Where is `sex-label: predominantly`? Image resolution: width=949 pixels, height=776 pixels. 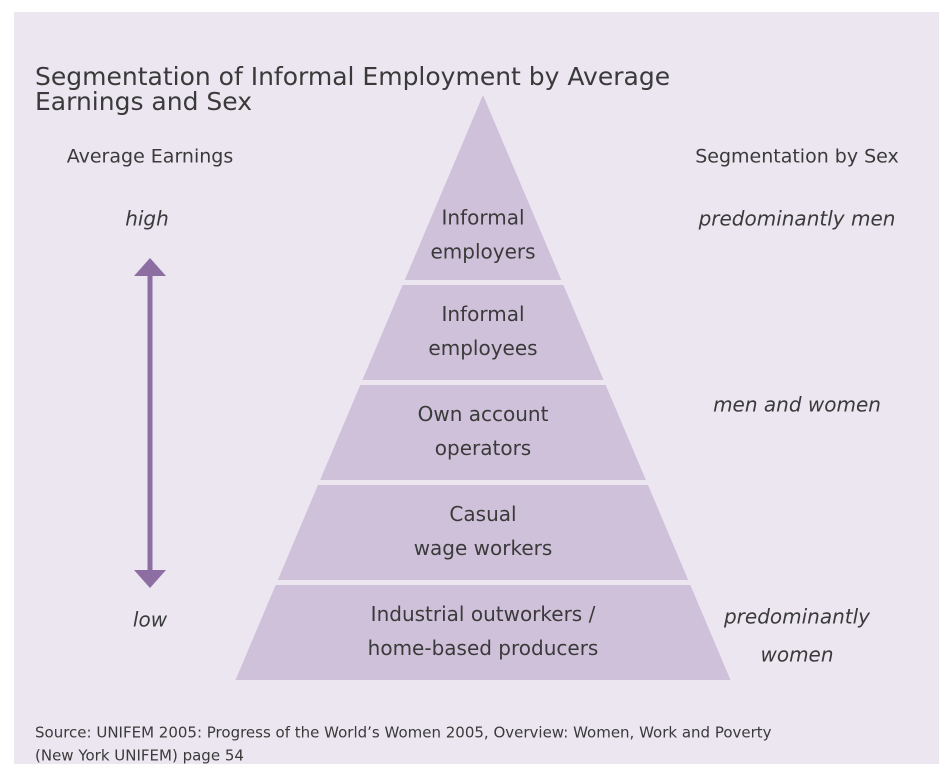 sex-label: predominantly is located at coordinates (797, 617).